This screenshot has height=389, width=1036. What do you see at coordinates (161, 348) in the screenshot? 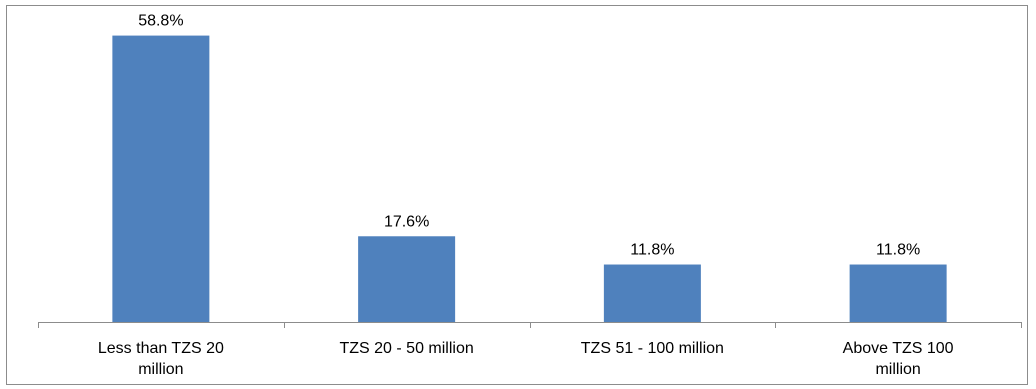
I see `category-label: Less than TZS 20` at bounding box center [161, 348].